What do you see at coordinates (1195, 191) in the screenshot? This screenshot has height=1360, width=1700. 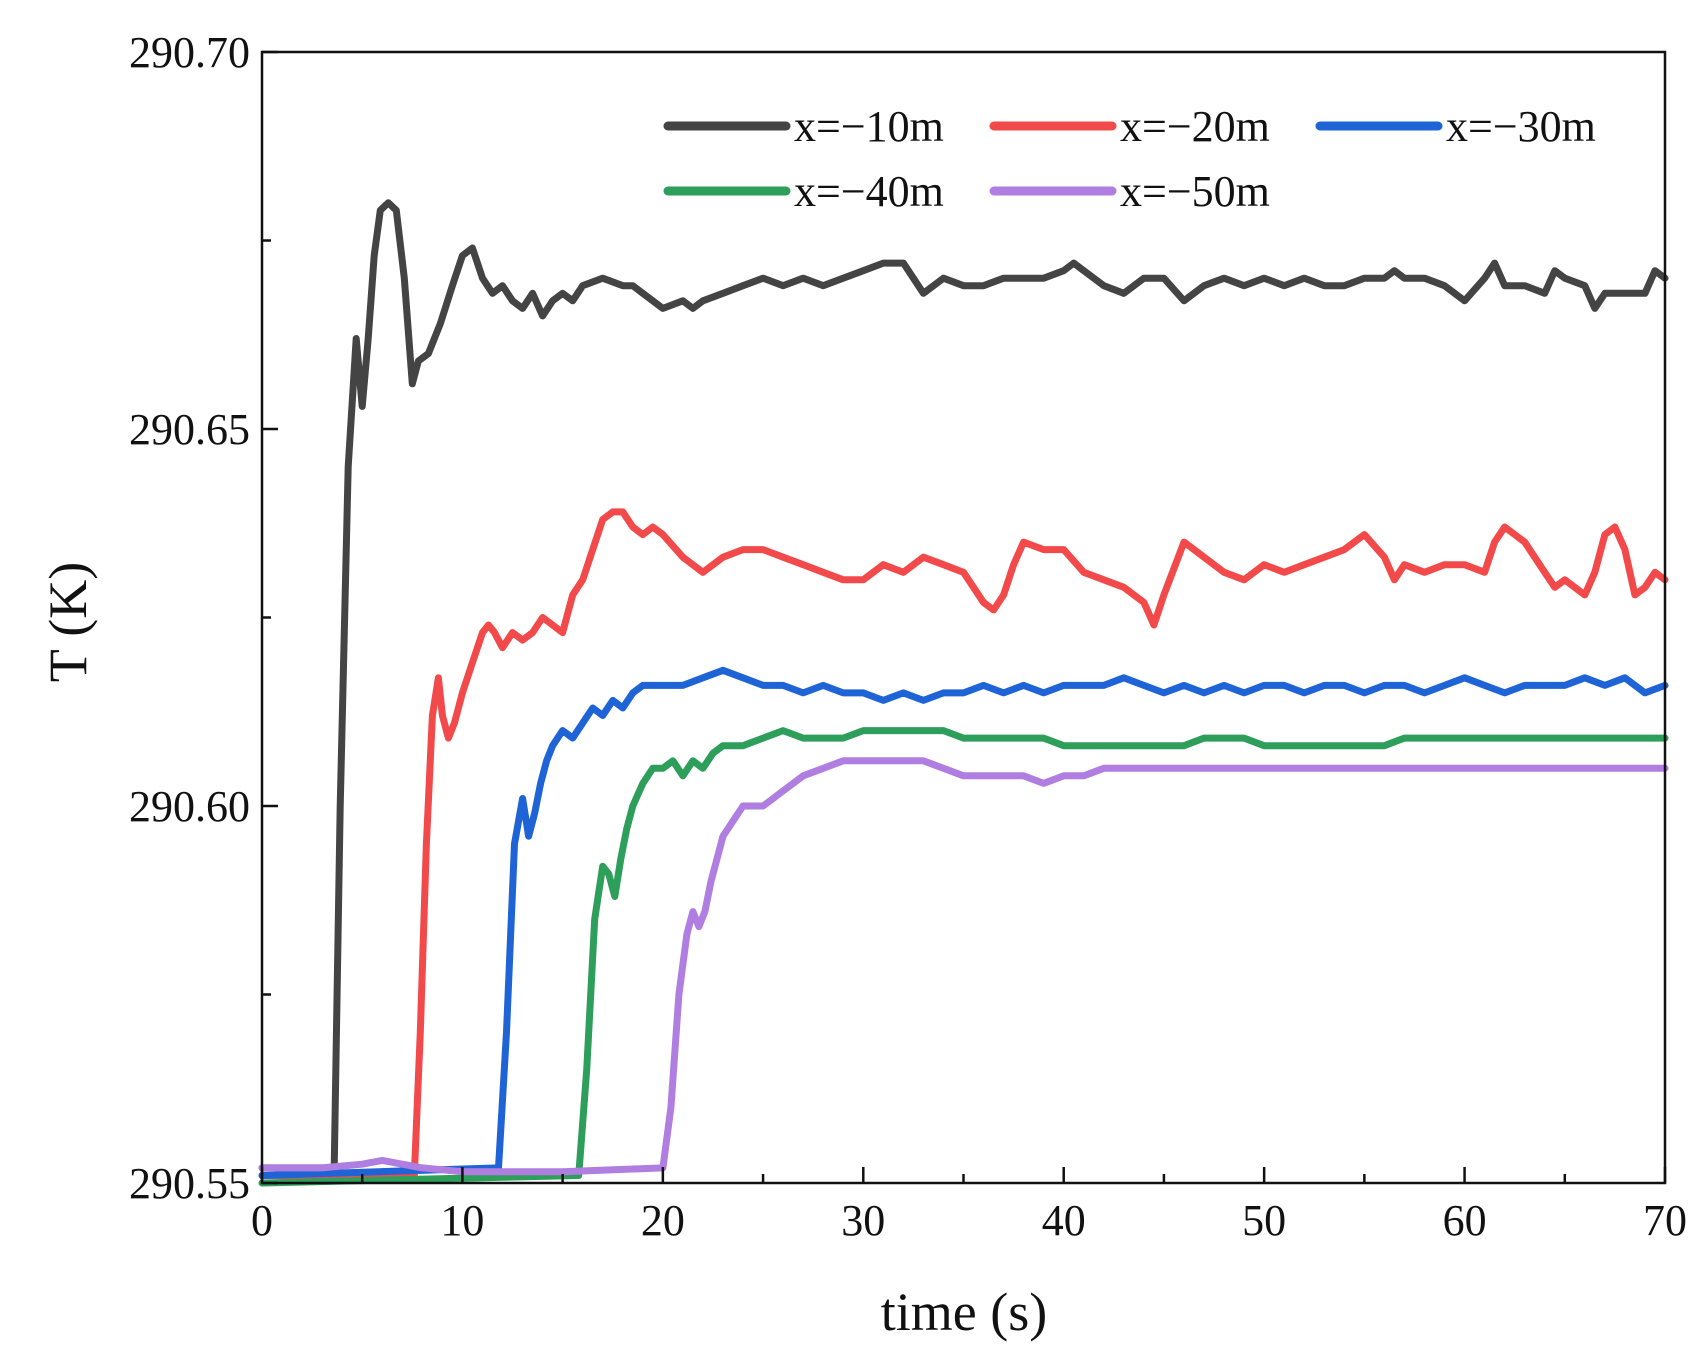 I see `legend-label-5: x=−50m` at bounding box center [1195, 191].